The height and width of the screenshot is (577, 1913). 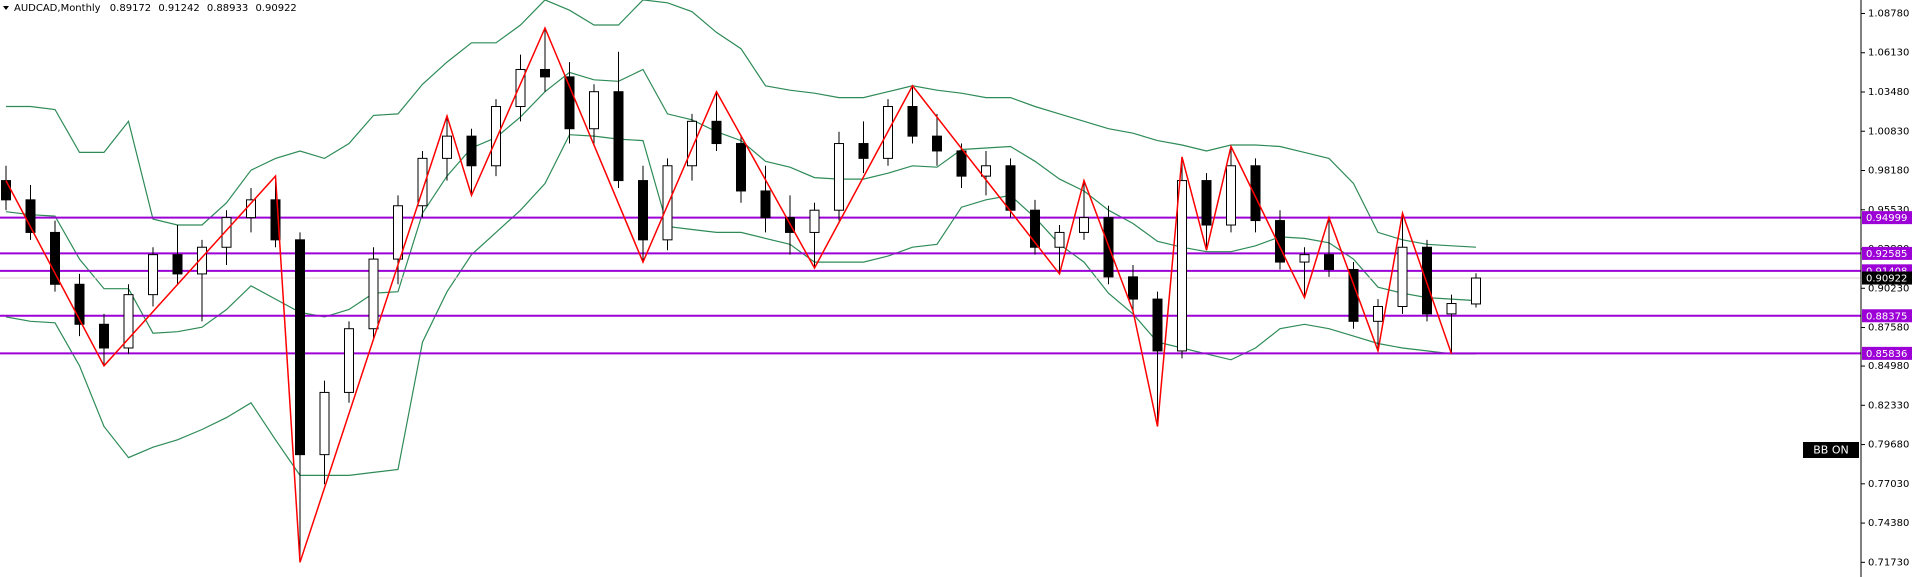 I want to click on symbol: AUDCAD,Monthly, so click(x=57, y=8).